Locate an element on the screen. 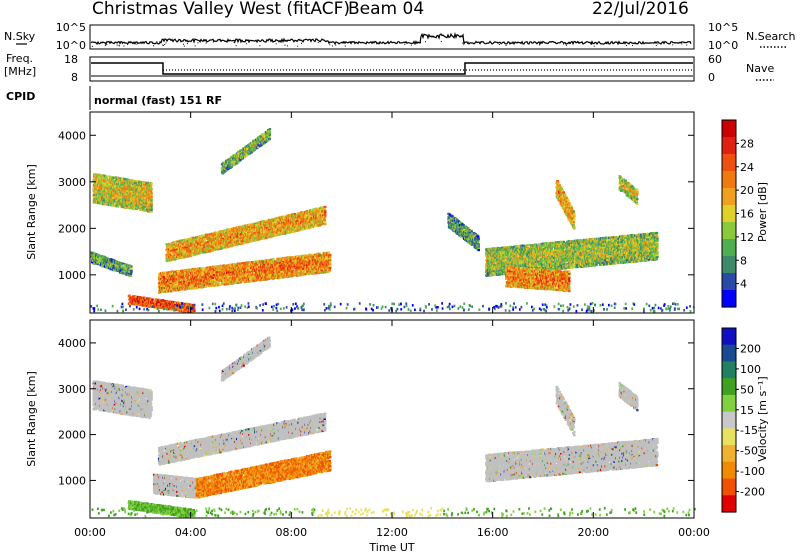 The width and height of the screenshot is (800, 554). nave-label: Nave is located at coordinates (760, 68).